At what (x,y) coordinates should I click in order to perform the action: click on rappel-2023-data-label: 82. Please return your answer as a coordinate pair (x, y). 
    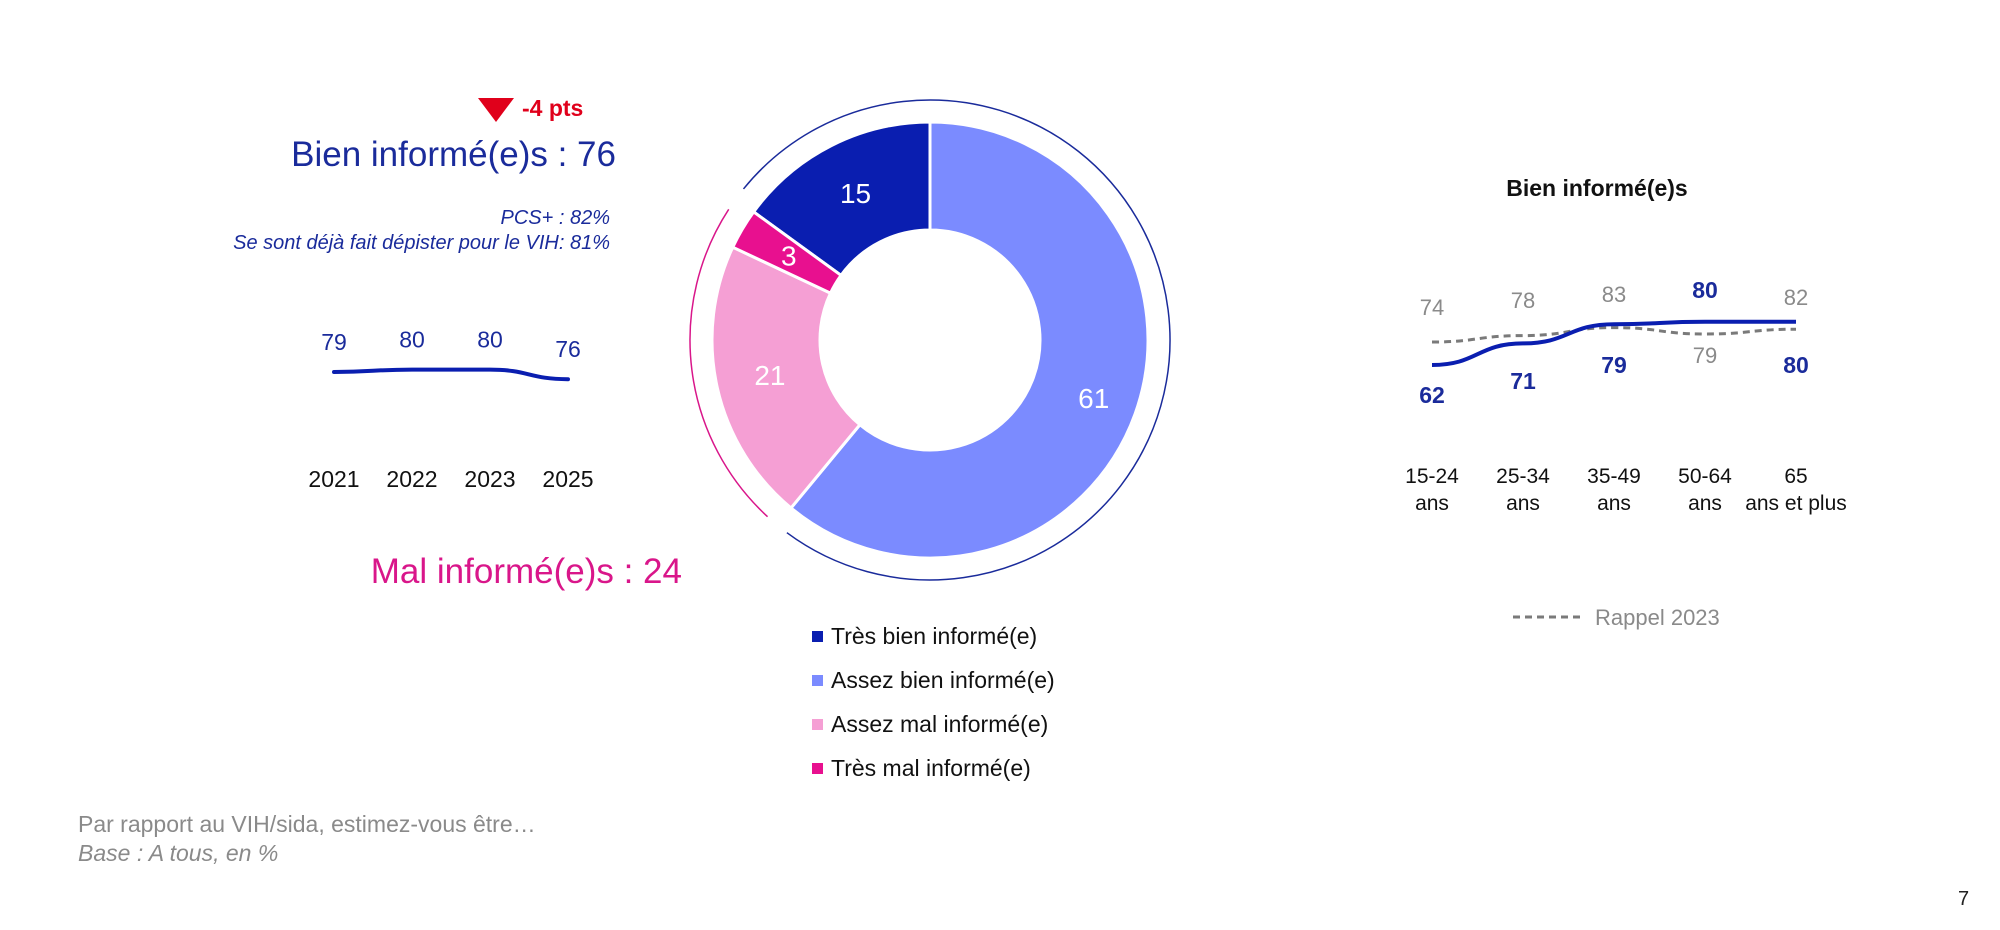
    Looking at the image, I should click on (1796, 297).